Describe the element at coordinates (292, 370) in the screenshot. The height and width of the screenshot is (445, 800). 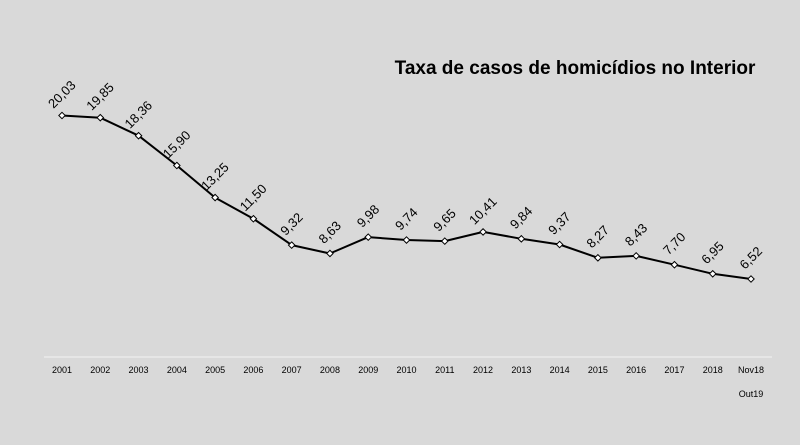
I see `x-tick-label: 2007` at that location.